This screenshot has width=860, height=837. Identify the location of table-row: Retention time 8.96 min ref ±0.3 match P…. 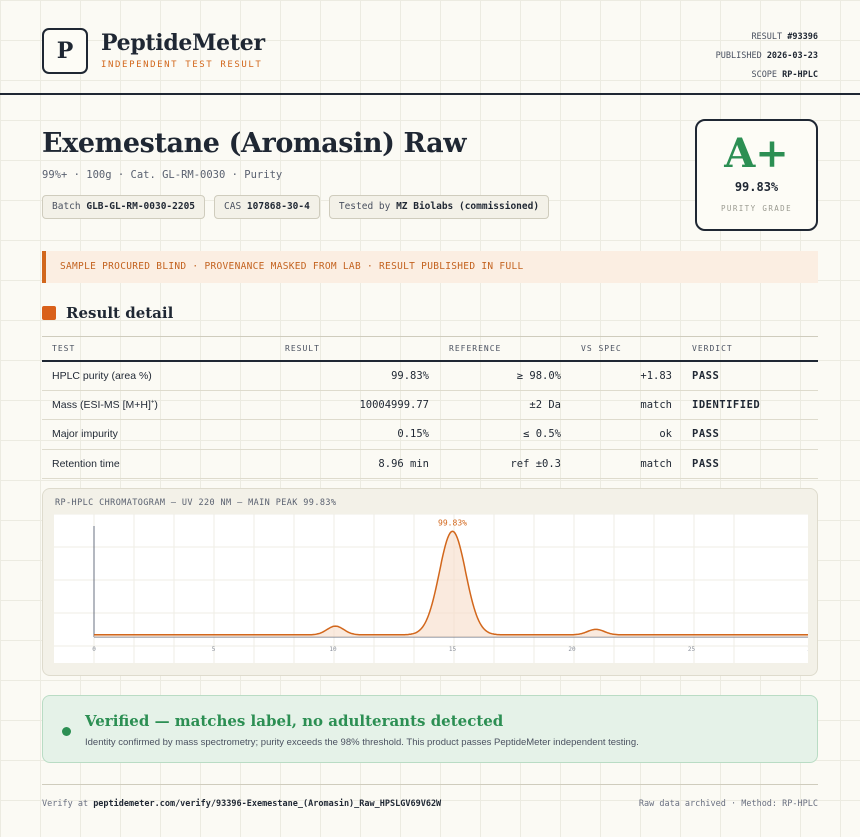
(430, 464).